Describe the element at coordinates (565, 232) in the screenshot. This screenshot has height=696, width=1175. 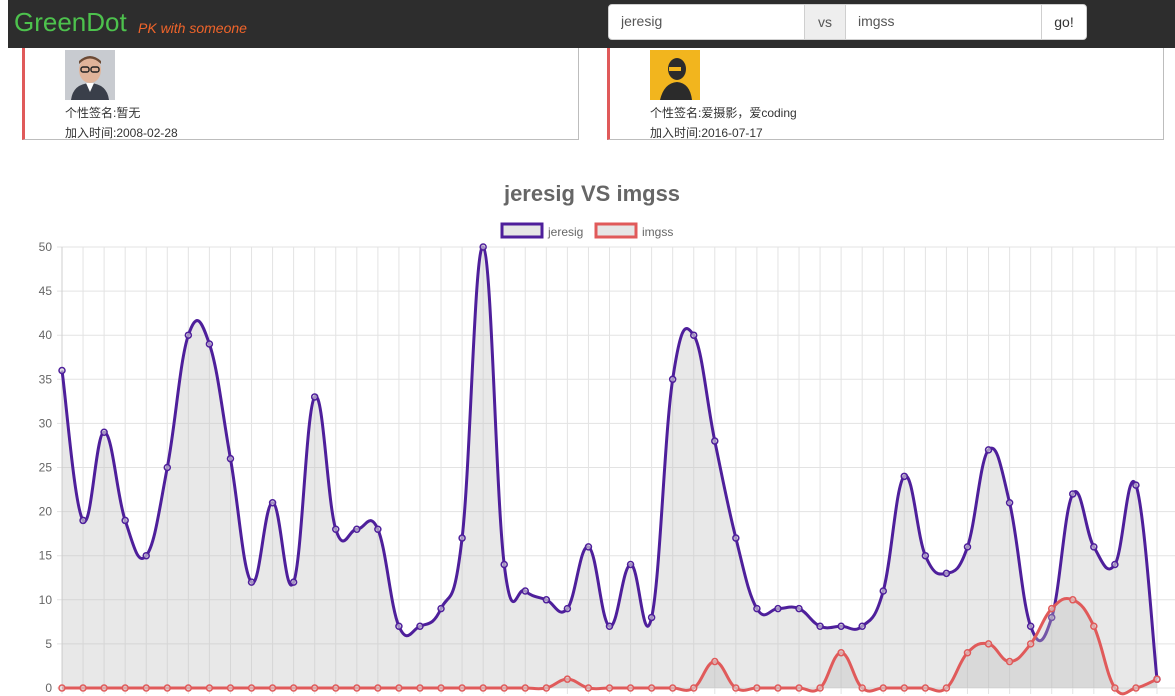
I see `legend-label-jeresig: jeresig` at that location.